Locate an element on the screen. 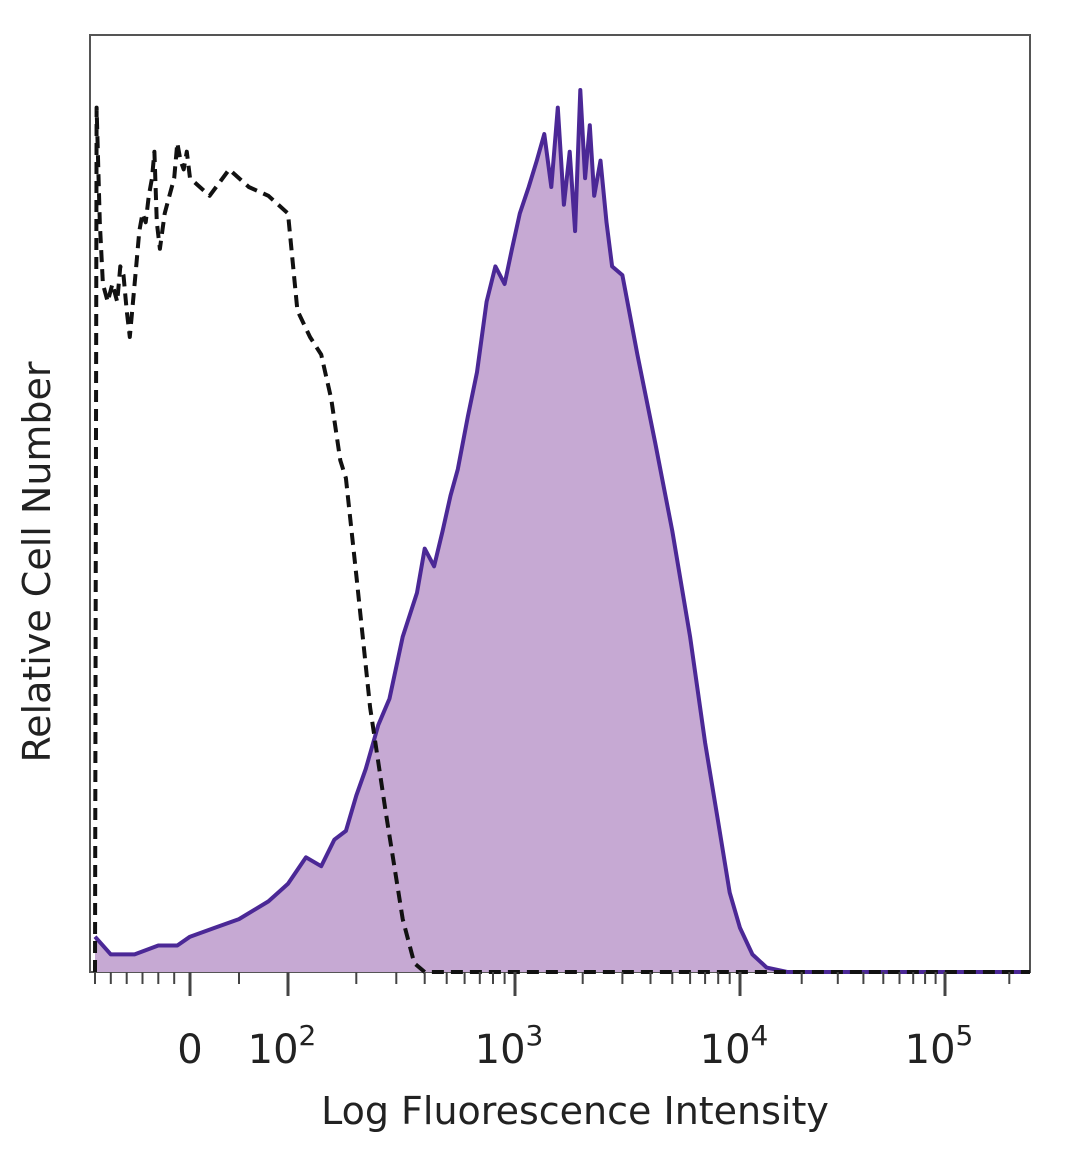 This screenshot has width=1080, height=1169. x-tick-label-exponent: 4 is located at coordinates (760, 1035).